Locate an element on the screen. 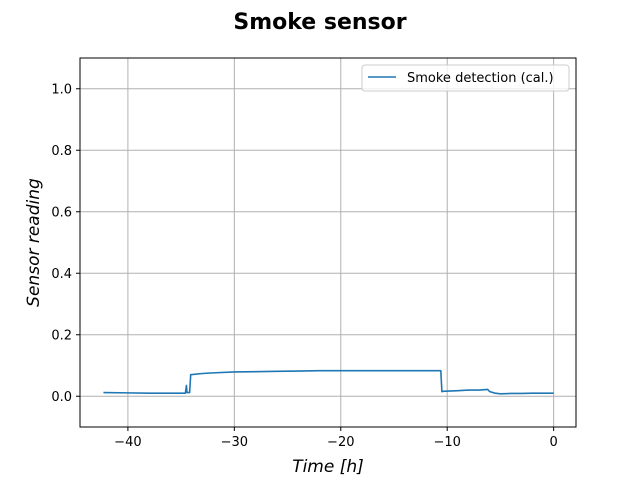  y-tick-label: 0.6 is located at coordinates (61, 212).